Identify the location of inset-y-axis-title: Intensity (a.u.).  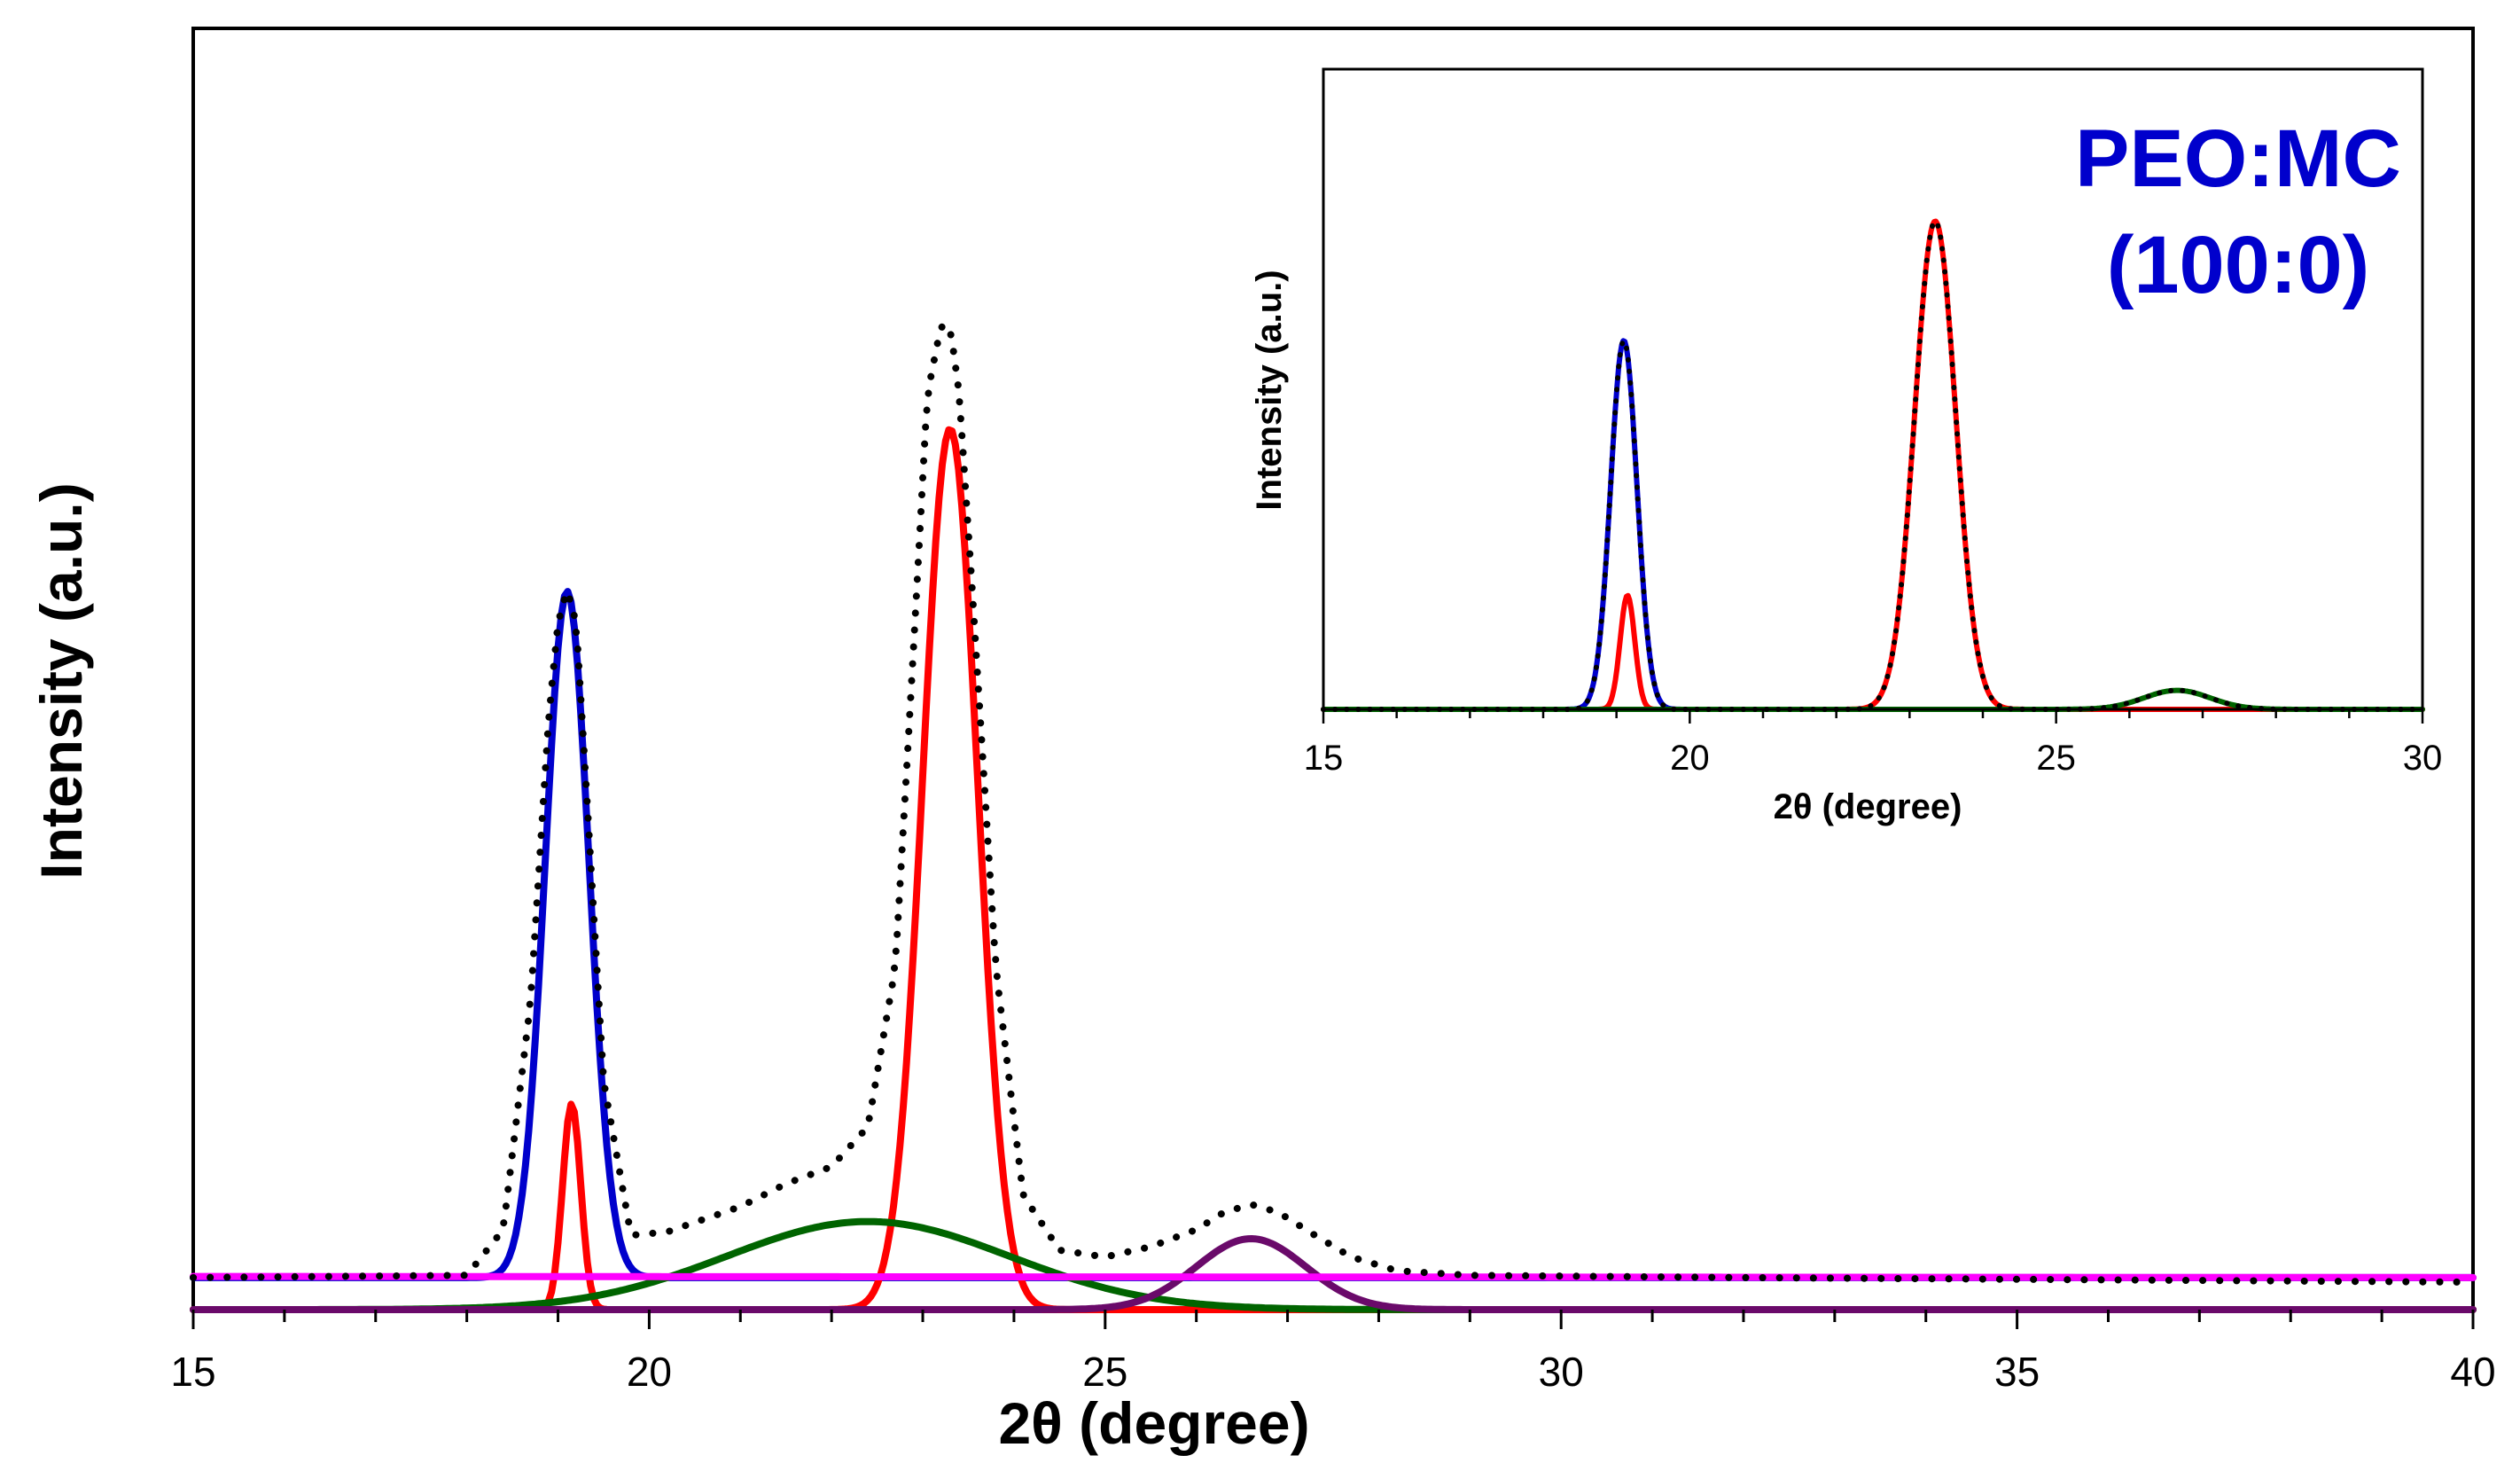
(1269, 390).